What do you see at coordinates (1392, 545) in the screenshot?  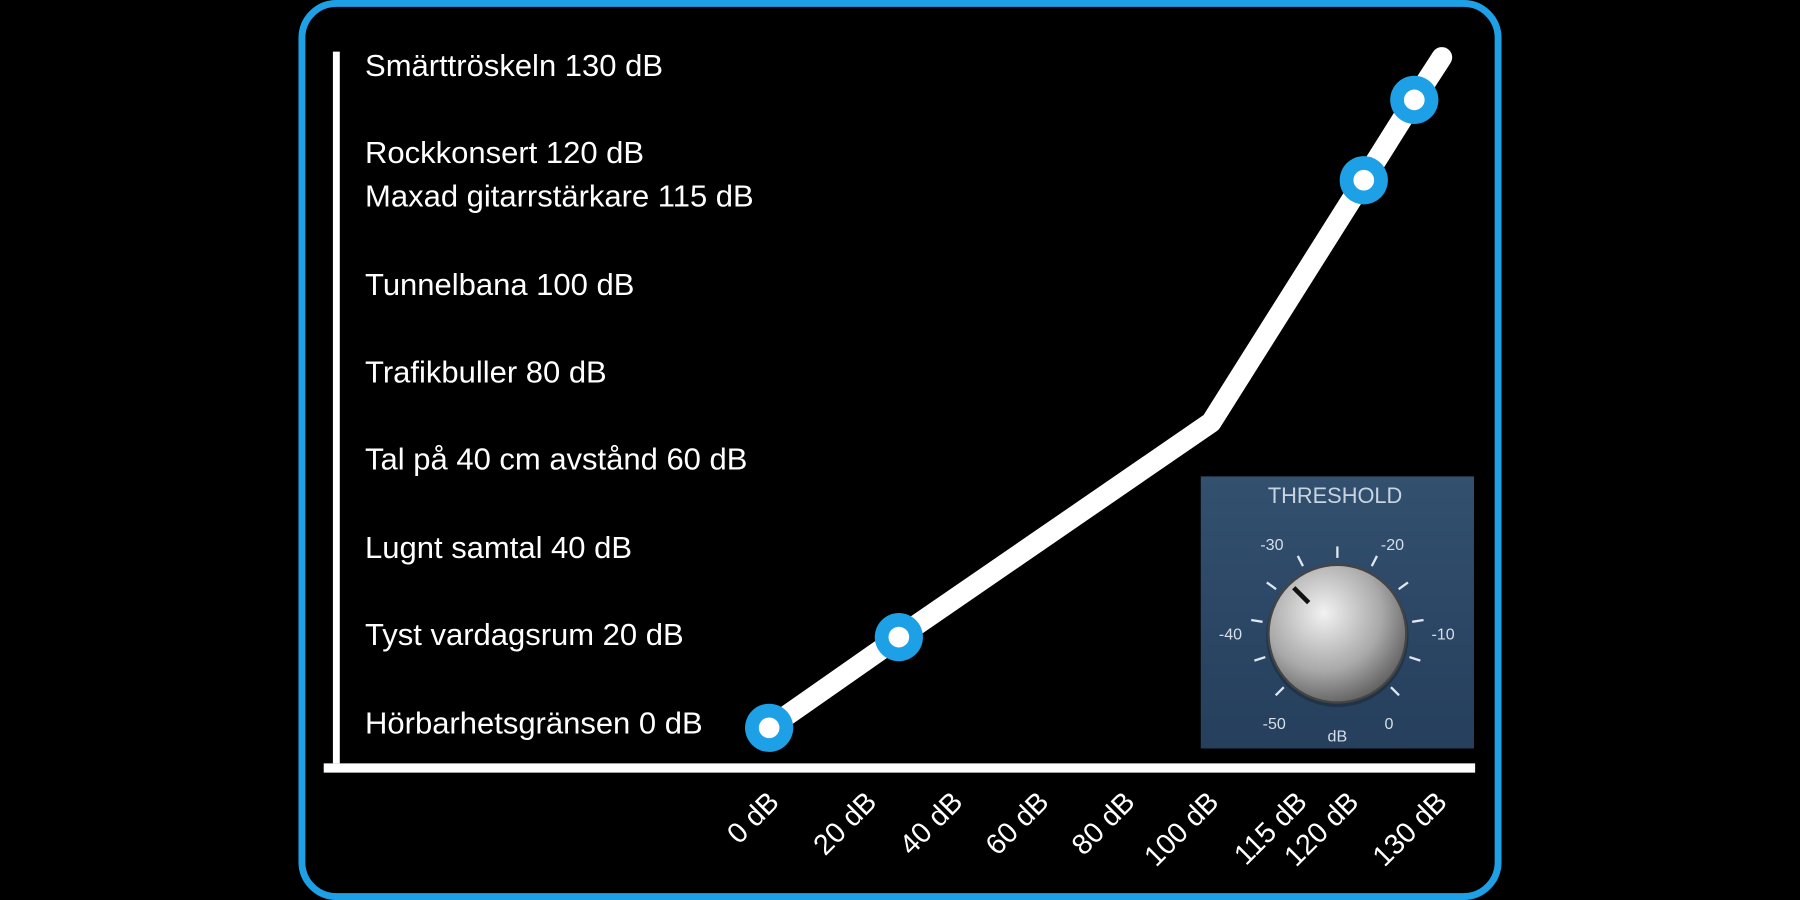 I see `knob-scale-label: -20` at bounding box center [1392, 545].